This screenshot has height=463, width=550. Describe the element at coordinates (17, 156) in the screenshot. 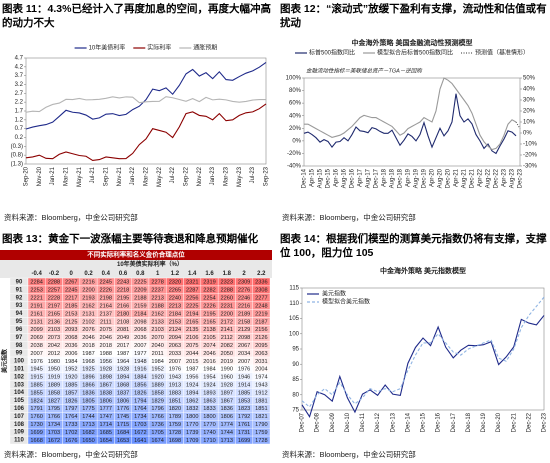

I see `y-tick-label: (0.8)` at that location.